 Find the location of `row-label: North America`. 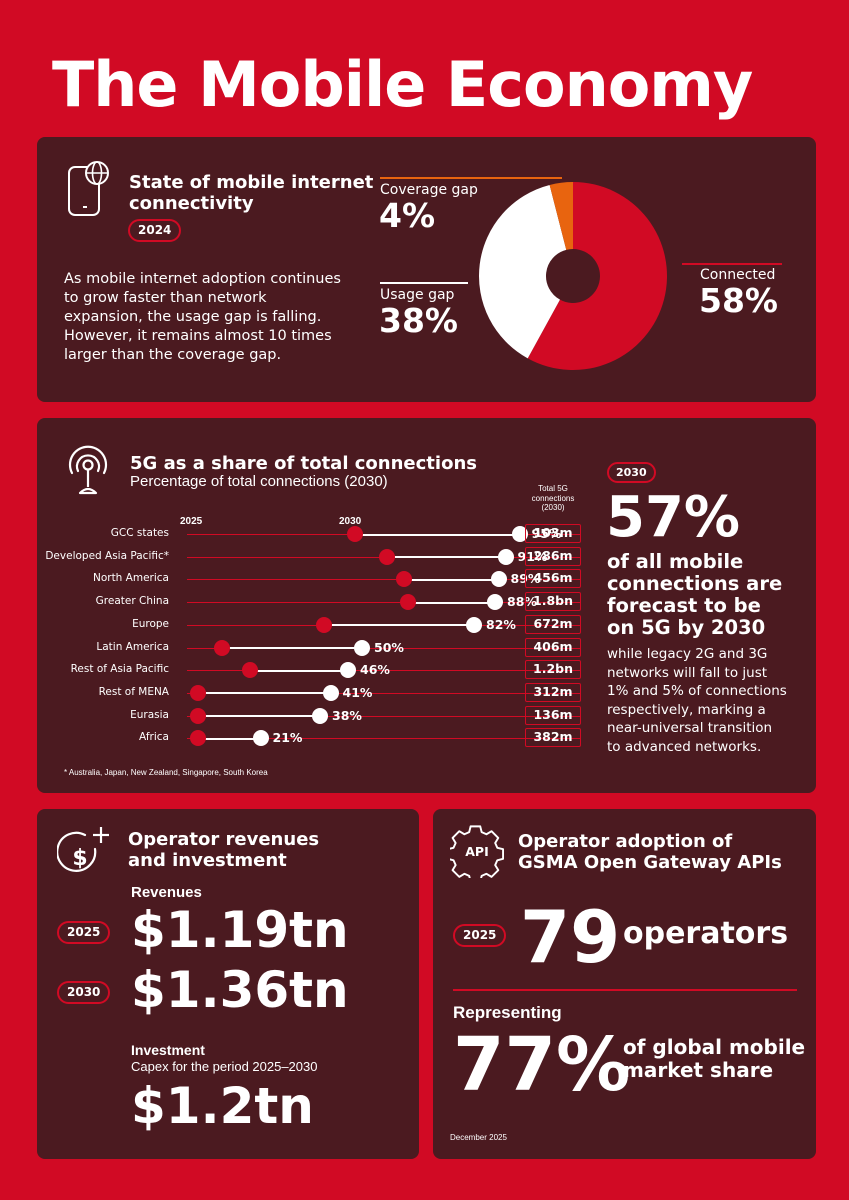

row-label: North America is located at coordinates (130, 578).